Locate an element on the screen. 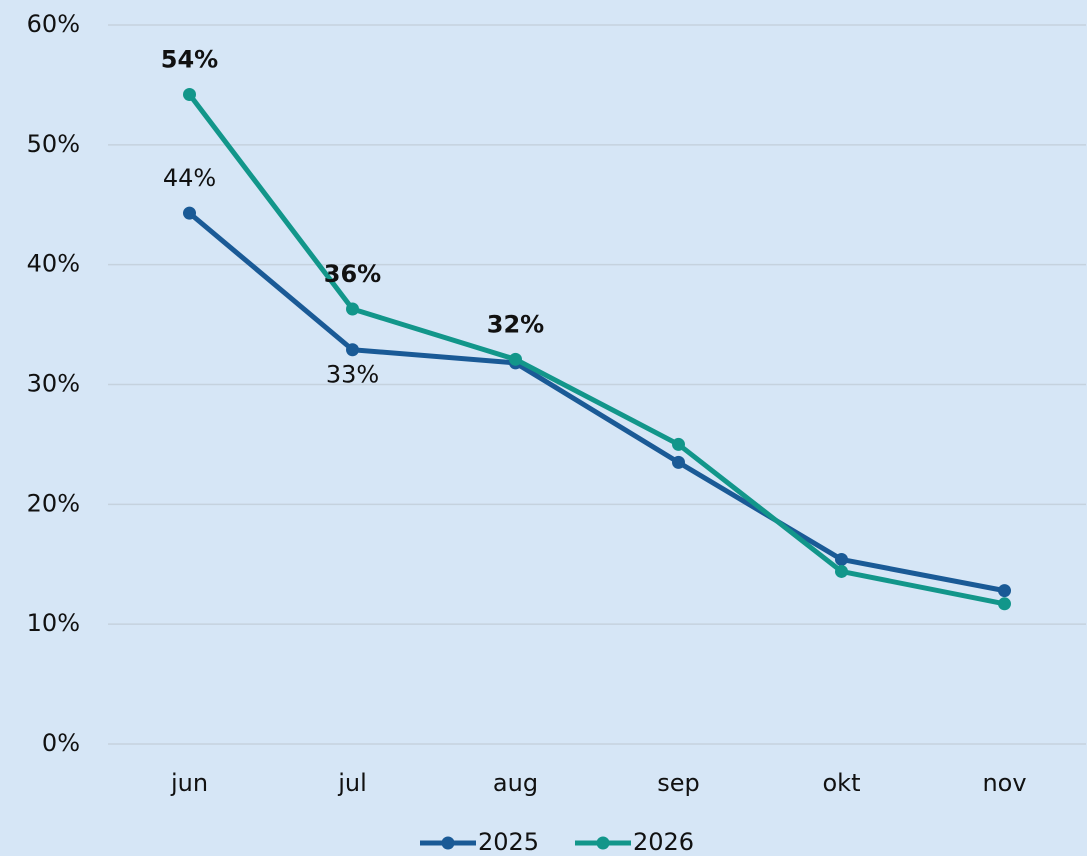 The image size is (1087, 856). data-label: 32% is located at coordinates (515, 324).